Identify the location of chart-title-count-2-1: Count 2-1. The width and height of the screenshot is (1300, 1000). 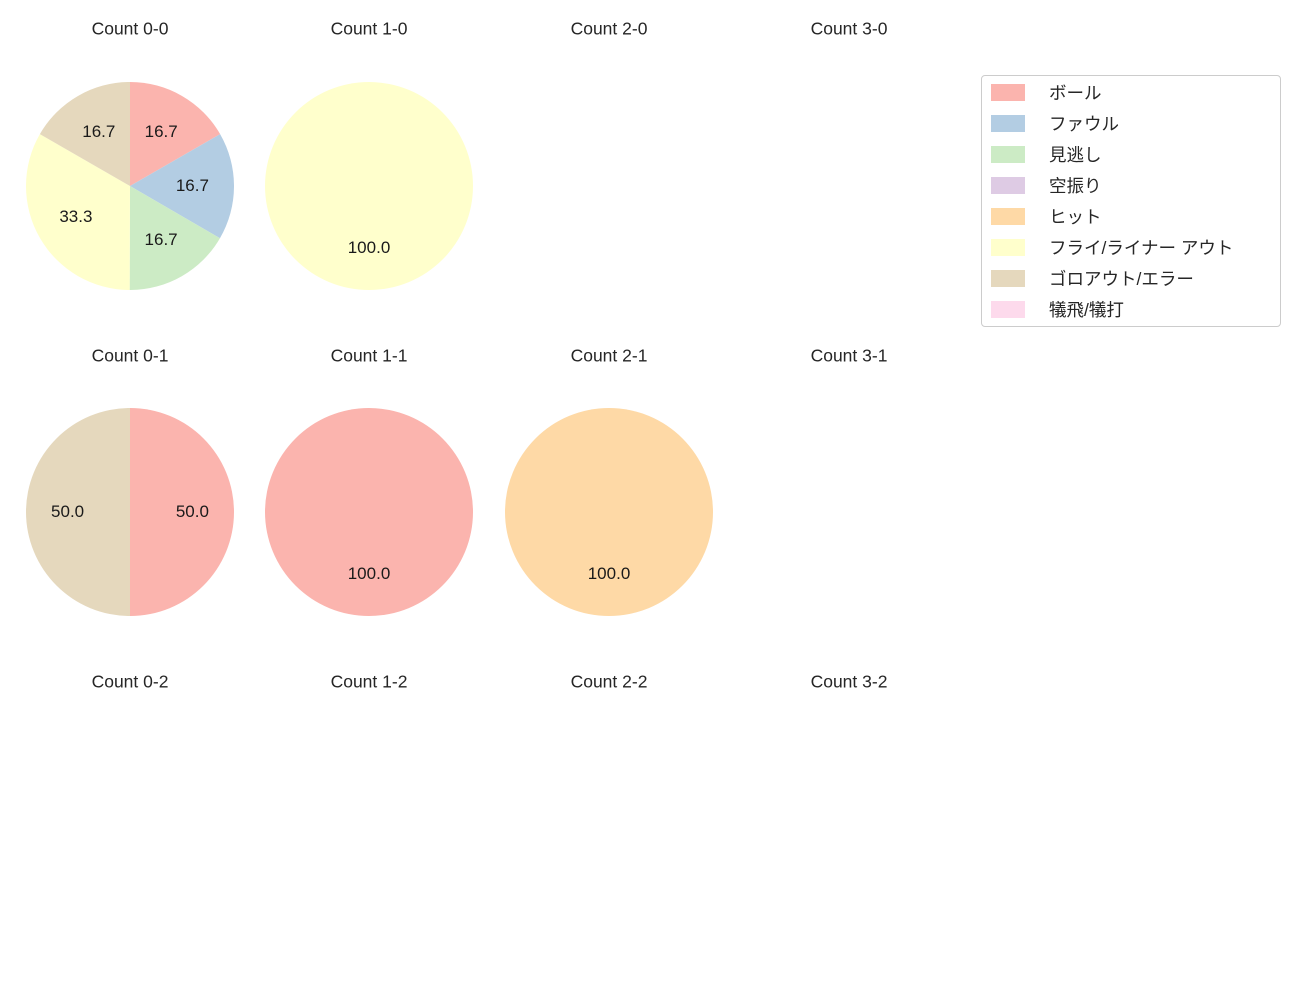
(609, 355).